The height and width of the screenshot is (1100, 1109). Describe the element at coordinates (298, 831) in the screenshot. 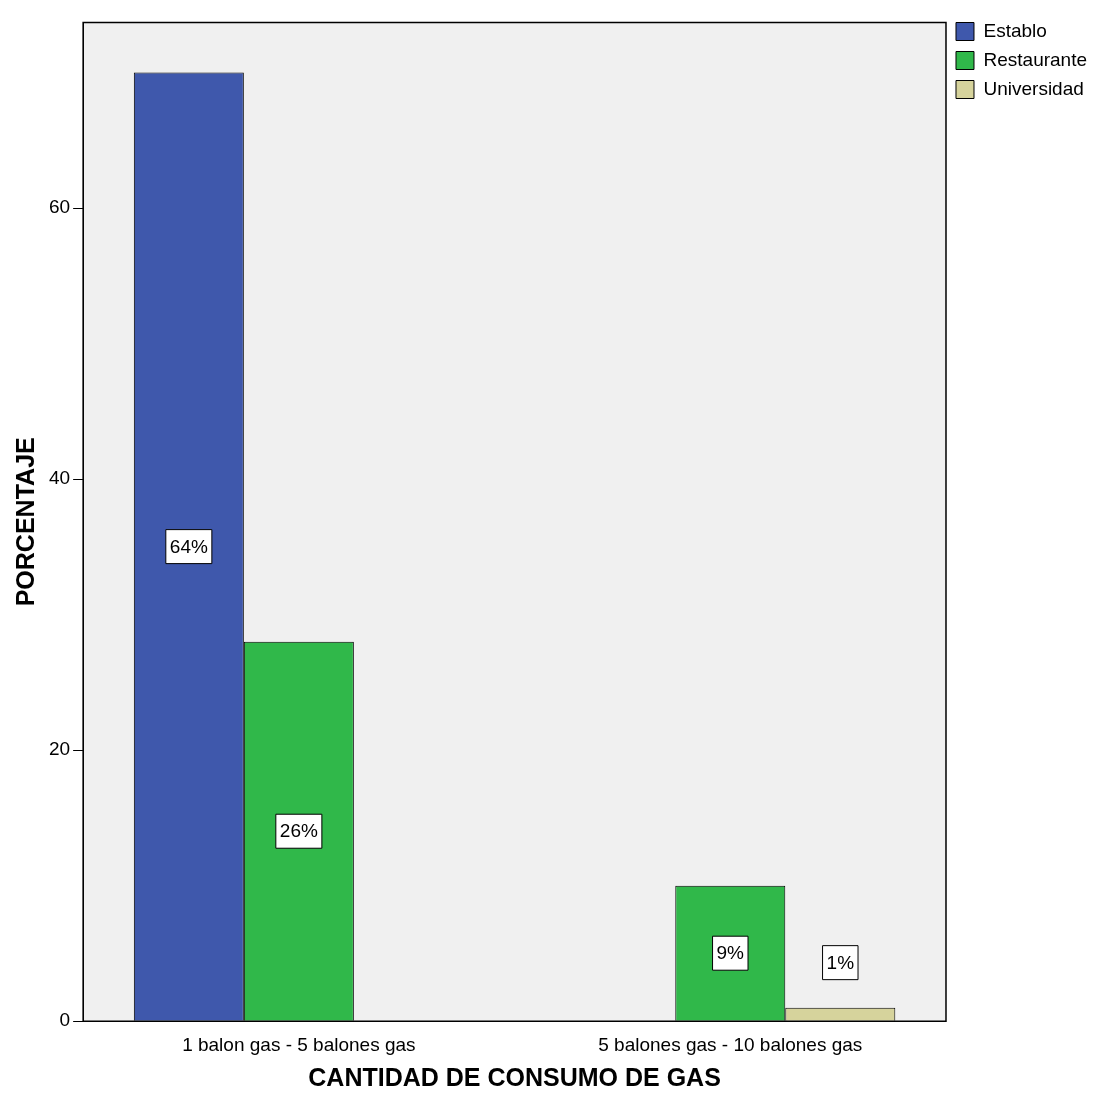

I see `annotation: 26%` at that location.